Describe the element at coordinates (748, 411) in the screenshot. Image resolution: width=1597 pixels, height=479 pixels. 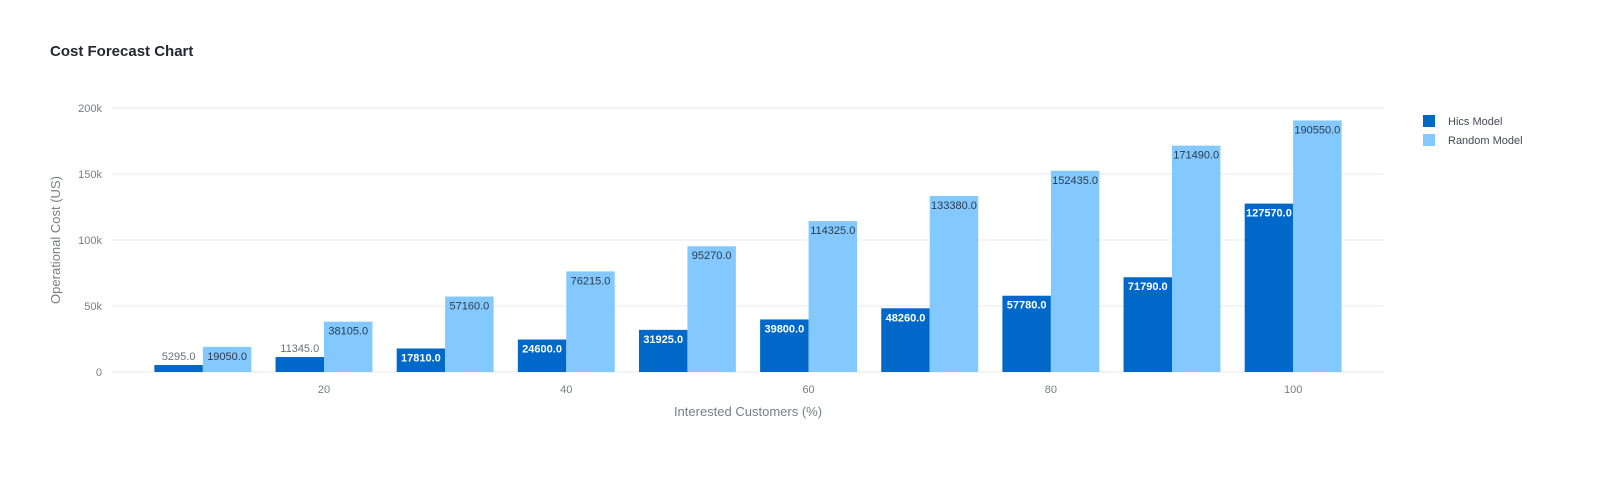
I see `x-axis-title: Interested Customers (%)` at that location.